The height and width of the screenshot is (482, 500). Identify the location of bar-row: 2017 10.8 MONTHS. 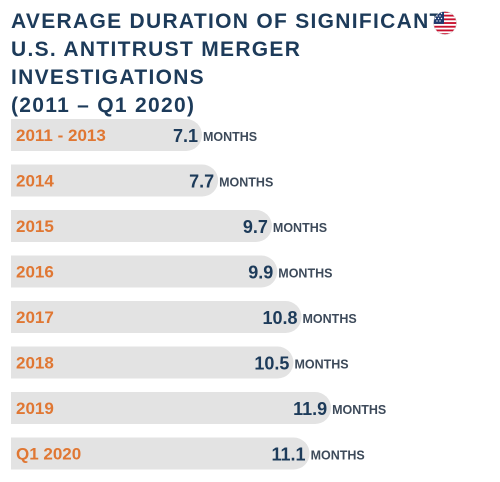
(184, 317).